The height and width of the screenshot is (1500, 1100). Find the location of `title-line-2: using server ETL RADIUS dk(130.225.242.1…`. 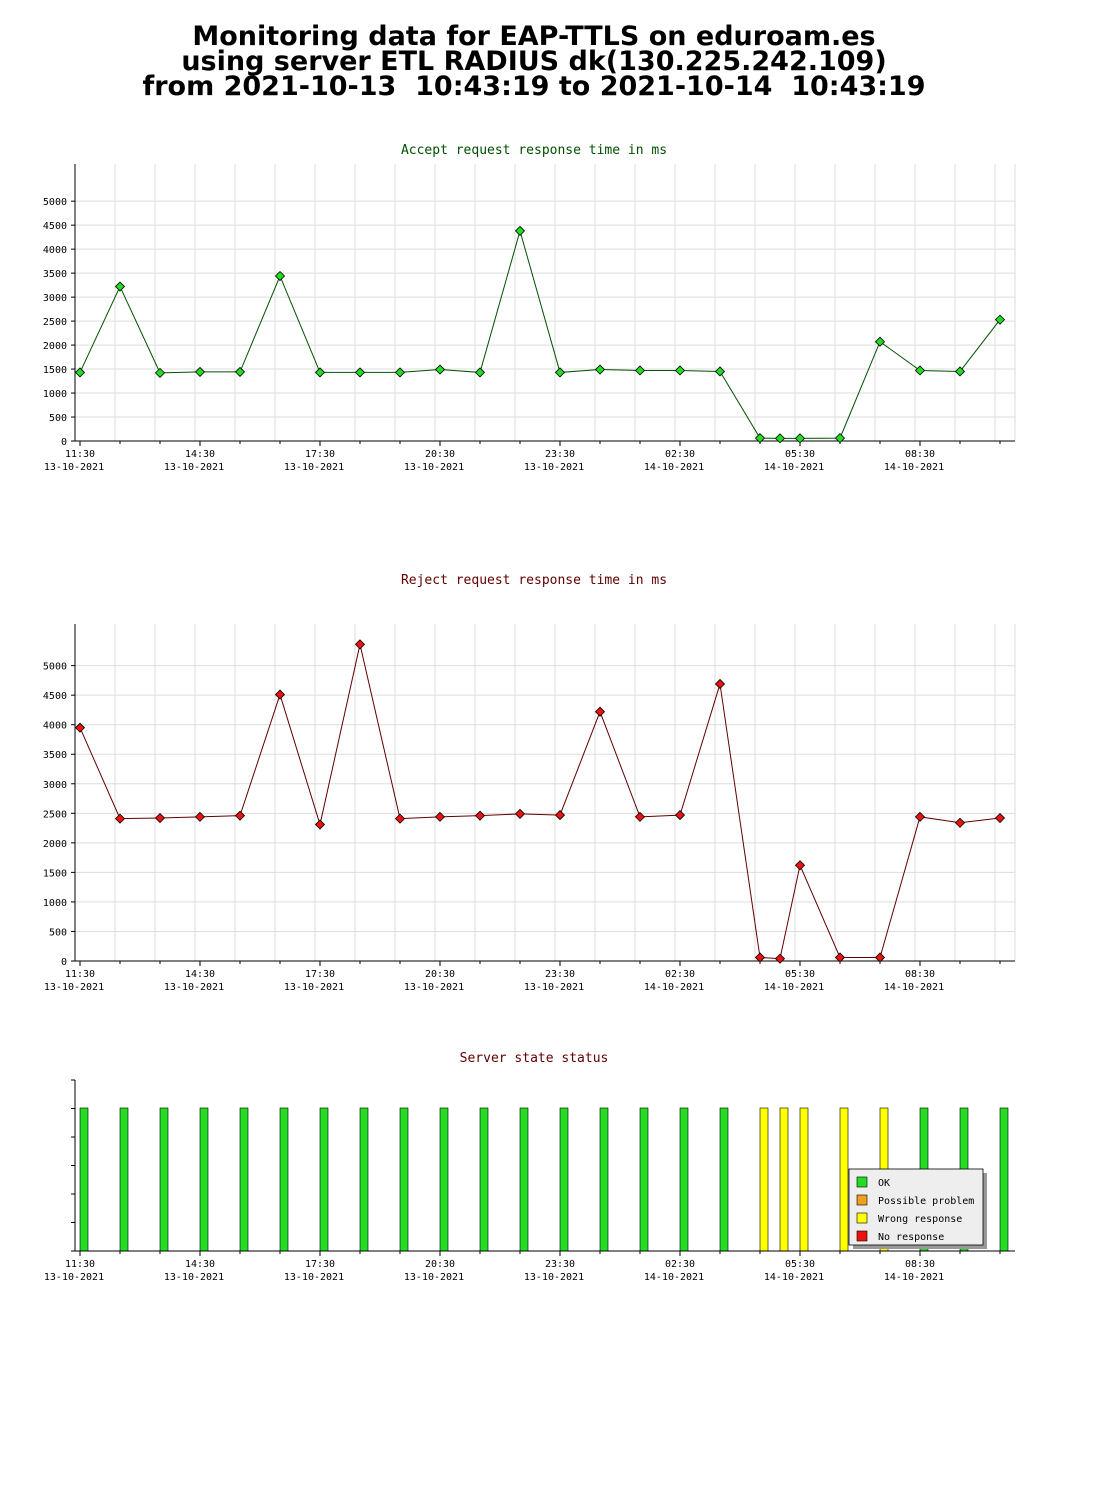

title-line-2: using server ETL RADIUS dk(130.225.242.1… is located at coordinates (534, 61).